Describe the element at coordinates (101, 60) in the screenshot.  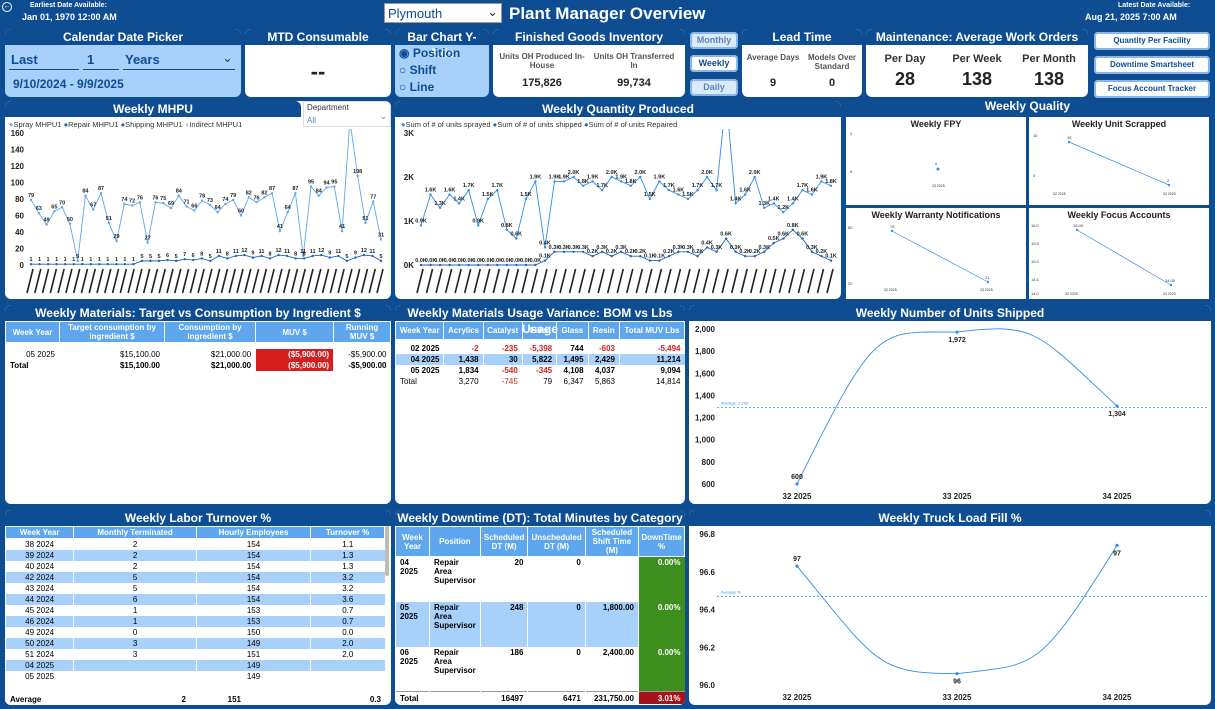
I see `date-count-input: 1` at that location.